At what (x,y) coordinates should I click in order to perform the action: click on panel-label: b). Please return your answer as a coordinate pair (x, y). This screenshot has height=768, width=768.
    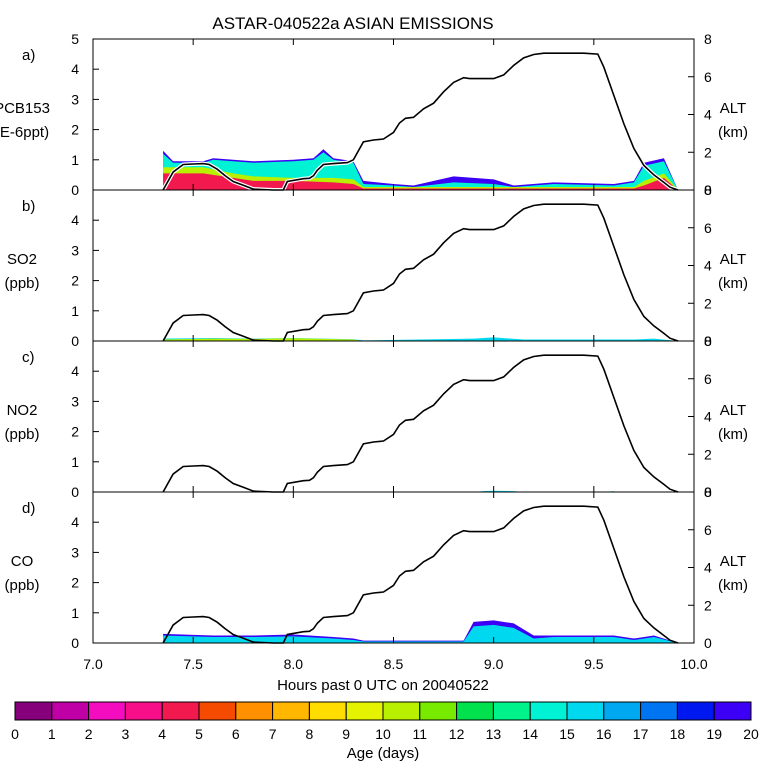
    Looking at the image, I should click on (28, 206).